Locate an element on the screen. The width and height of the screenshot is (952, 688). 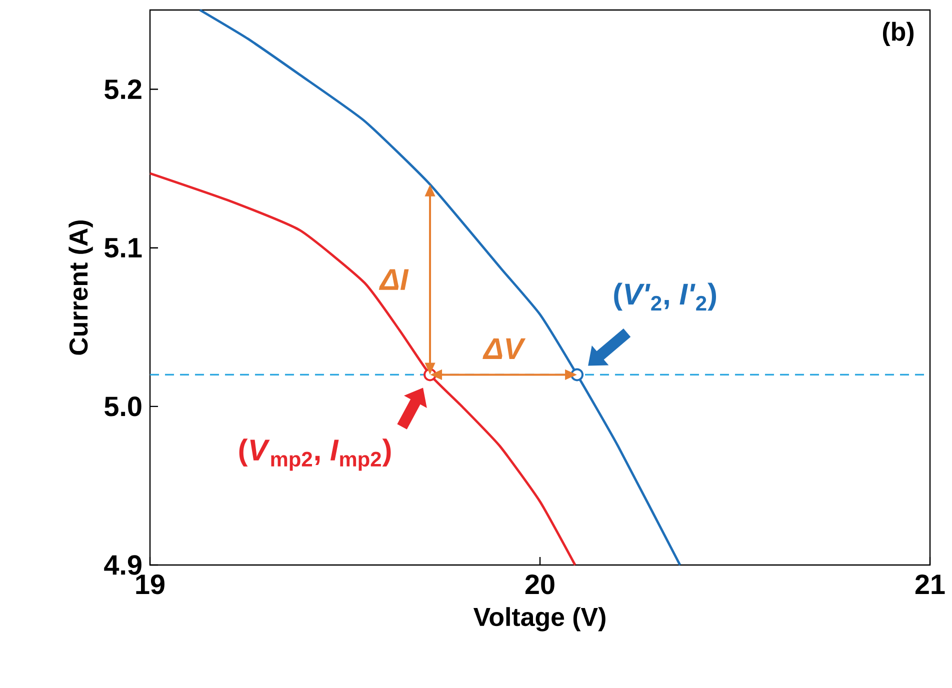
x-tick-label: 19 is located at coordinates (150, 584).